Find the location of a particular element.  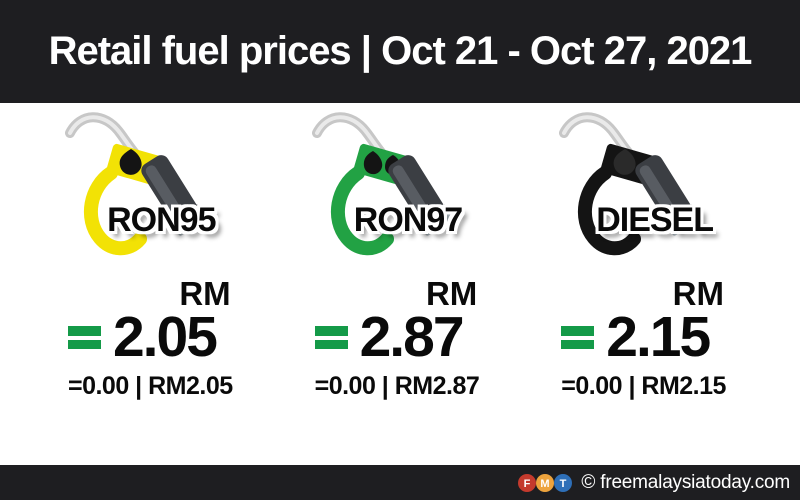

fmt-logo-letter: F is located at coordinates (527, 484).